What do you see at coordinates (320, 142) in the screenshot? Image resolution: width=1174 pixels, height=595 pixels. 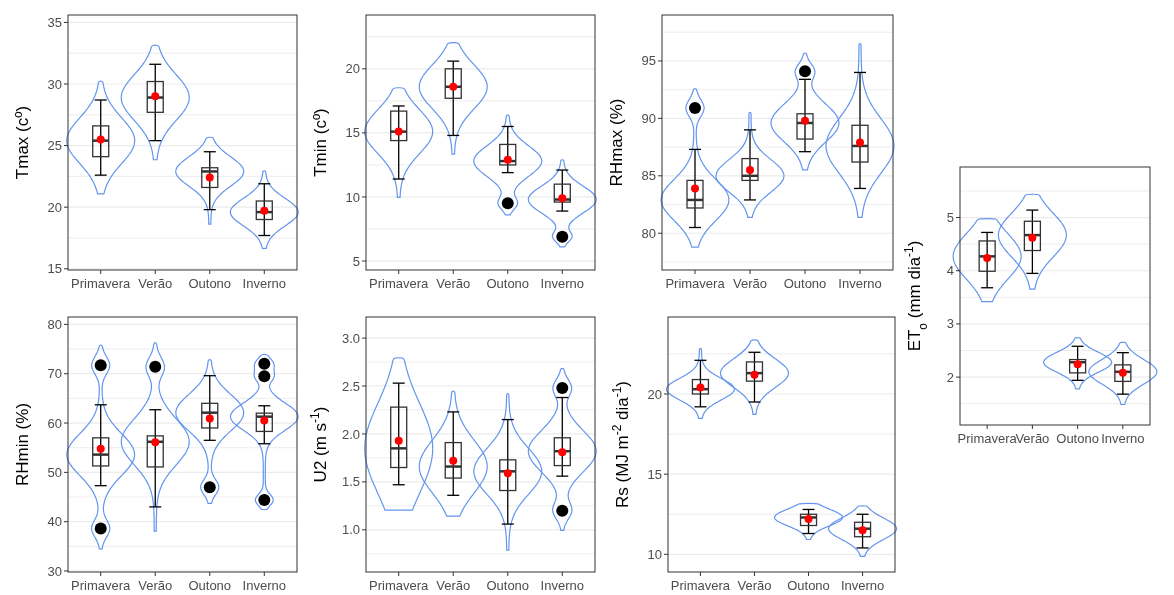 I see `y-axis-title: Tmin (cº)` at bounding box center [320, 142].